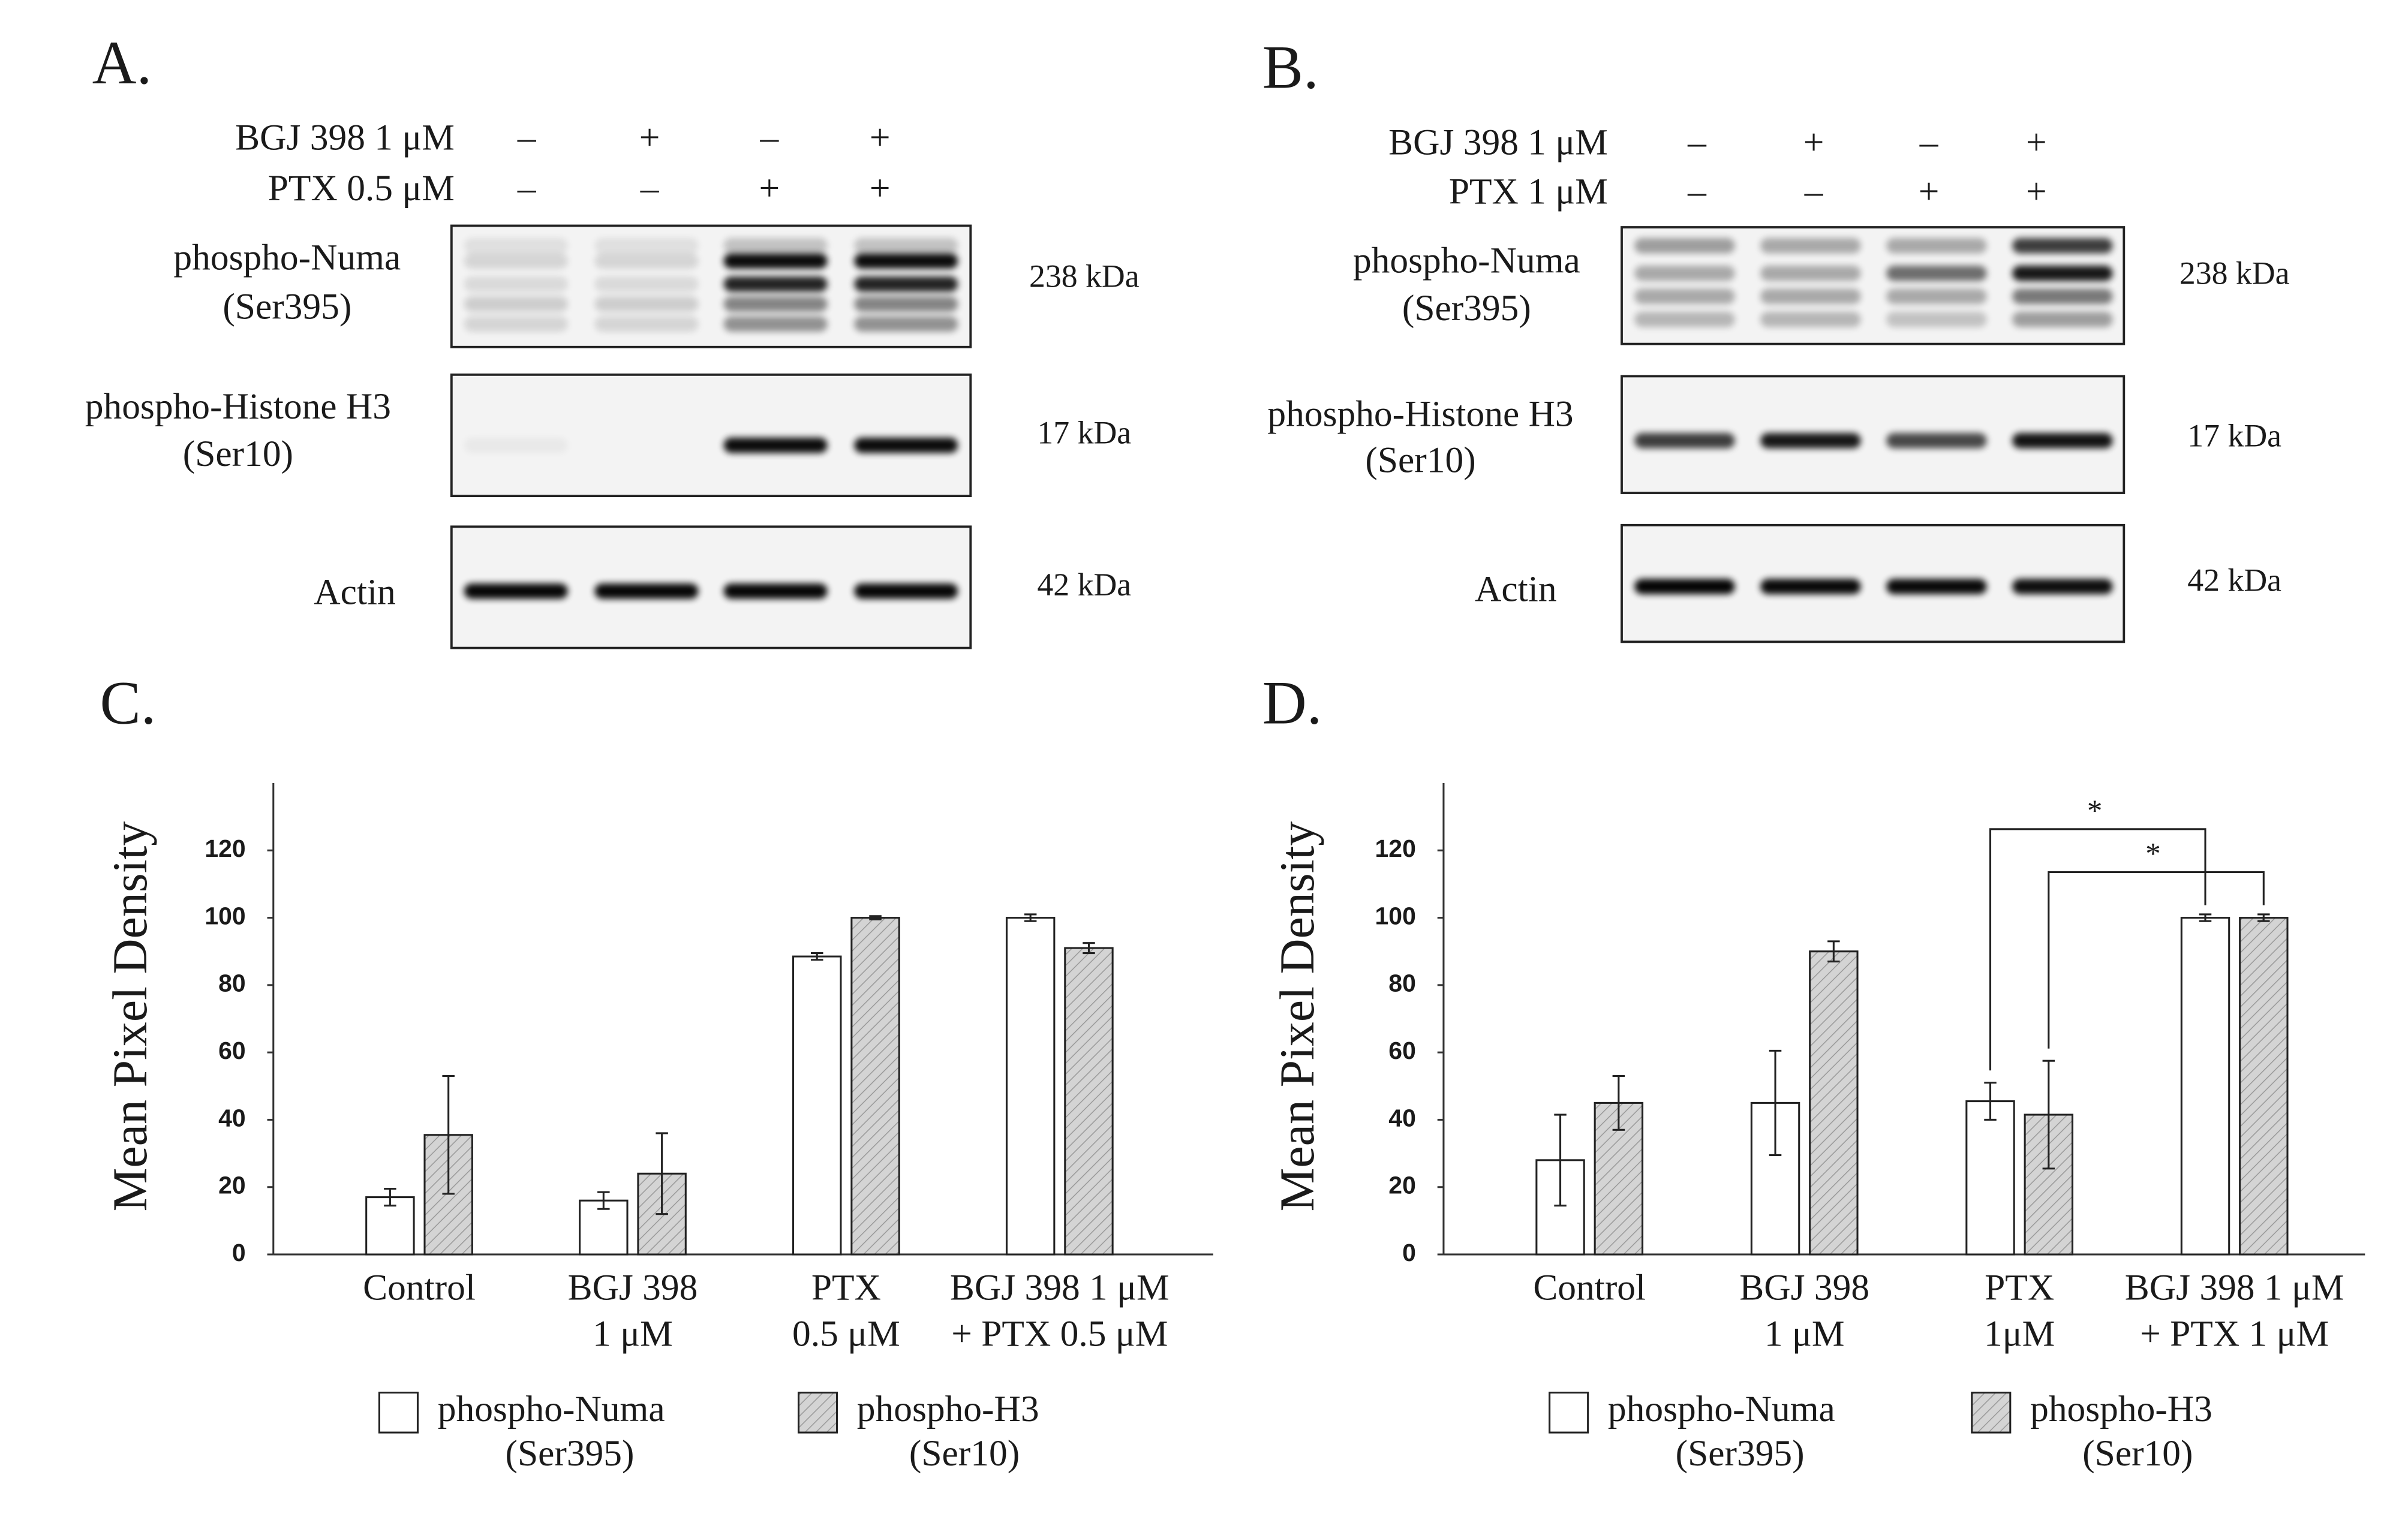 This screenshot has height=1517, width=2408. Describe the element at coordinates (1292, 704) in the screenshot. I see `panel-label: D.` at that location.